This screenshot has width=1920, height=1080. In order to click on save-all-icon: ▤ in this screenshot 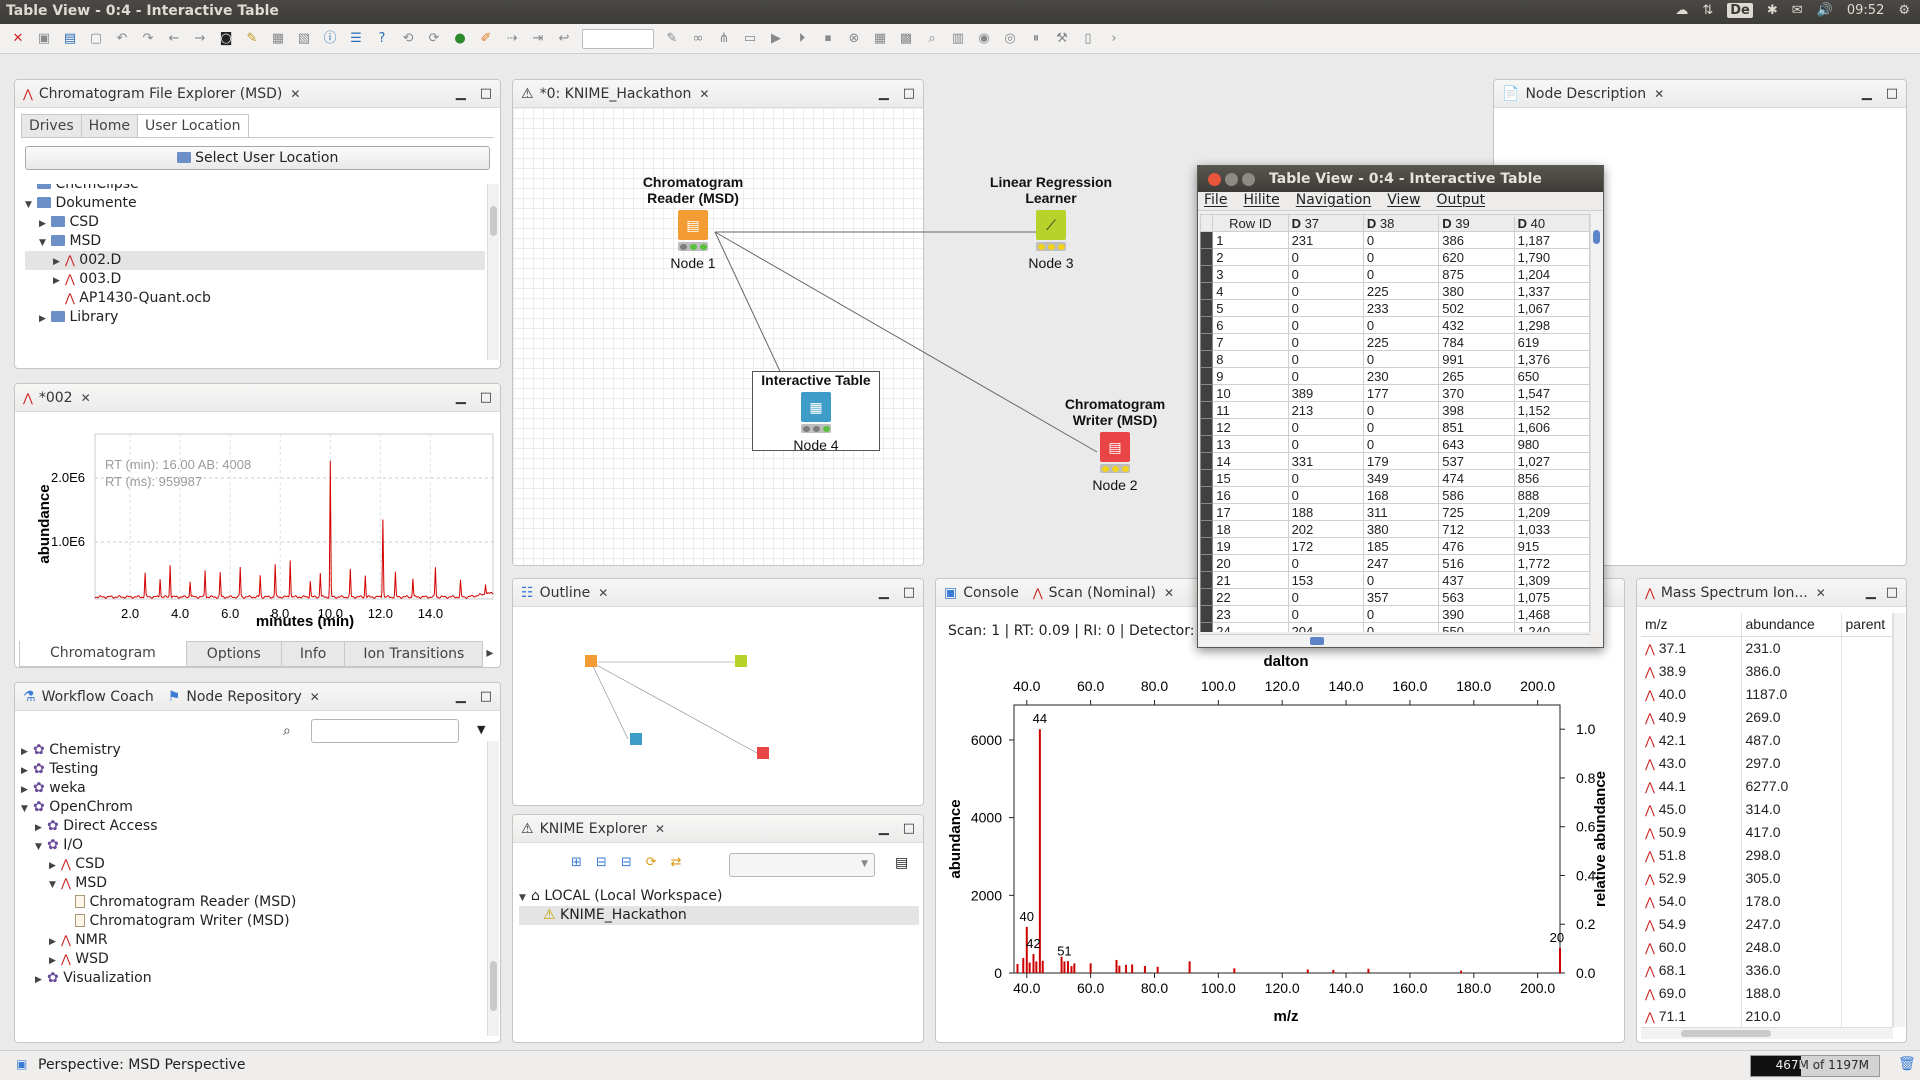, I will do `click(70, 38)`.